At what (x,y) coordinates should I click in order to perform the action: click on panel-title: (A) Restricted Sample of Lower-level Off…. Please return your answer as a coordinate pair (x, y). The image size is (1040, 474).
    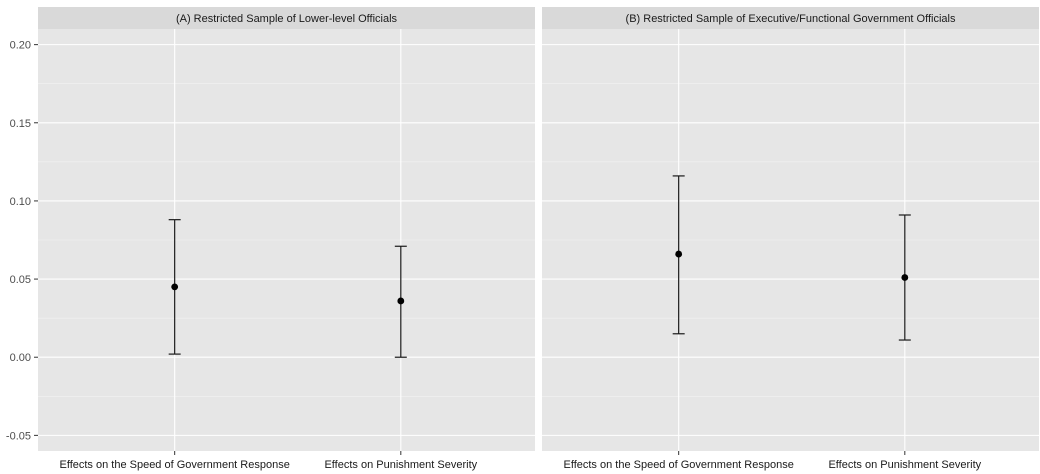
    Looking at the image, I should click on (287, 19).